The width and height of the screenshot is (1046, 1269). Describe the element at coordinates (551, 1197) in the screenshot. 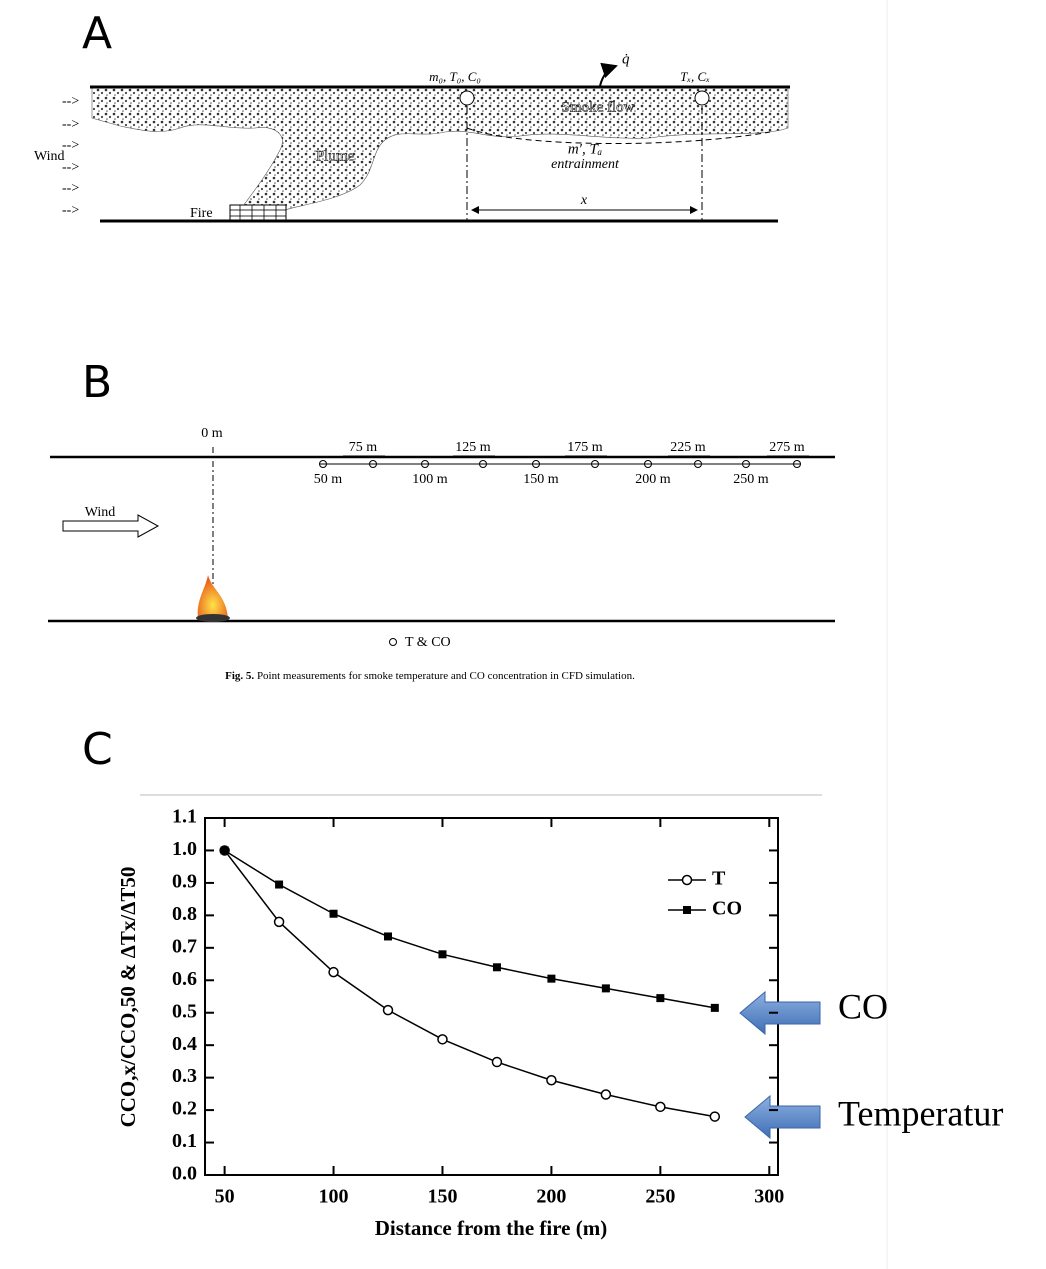

I see `x-tick-label: 200` at that location.